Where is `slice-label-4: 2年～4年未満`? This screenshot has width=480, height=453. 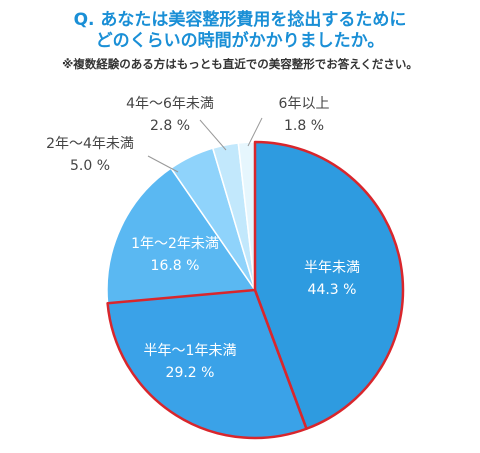
slice-label-4: 2年～4年未満 is located at coordinates (90, 144).